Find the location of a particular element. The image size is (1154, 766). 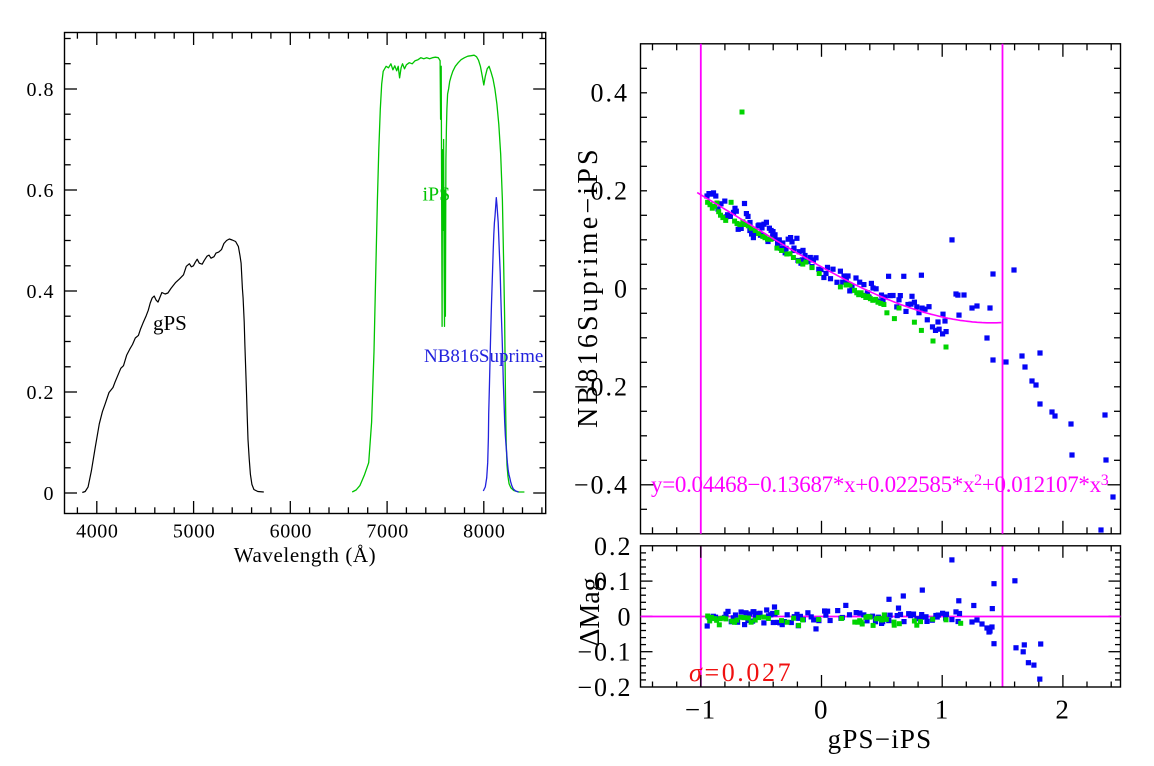

svg-text: 4000 is located at coordinates (97, 532).